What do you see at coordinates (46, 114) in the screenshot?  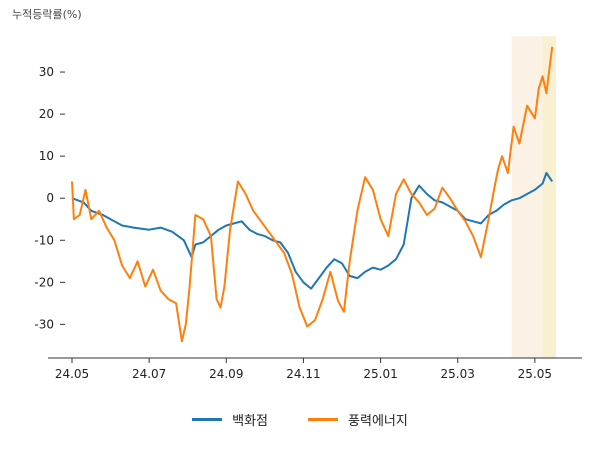 I see `y-tick-label: 20` at bounding box center [46, 114].